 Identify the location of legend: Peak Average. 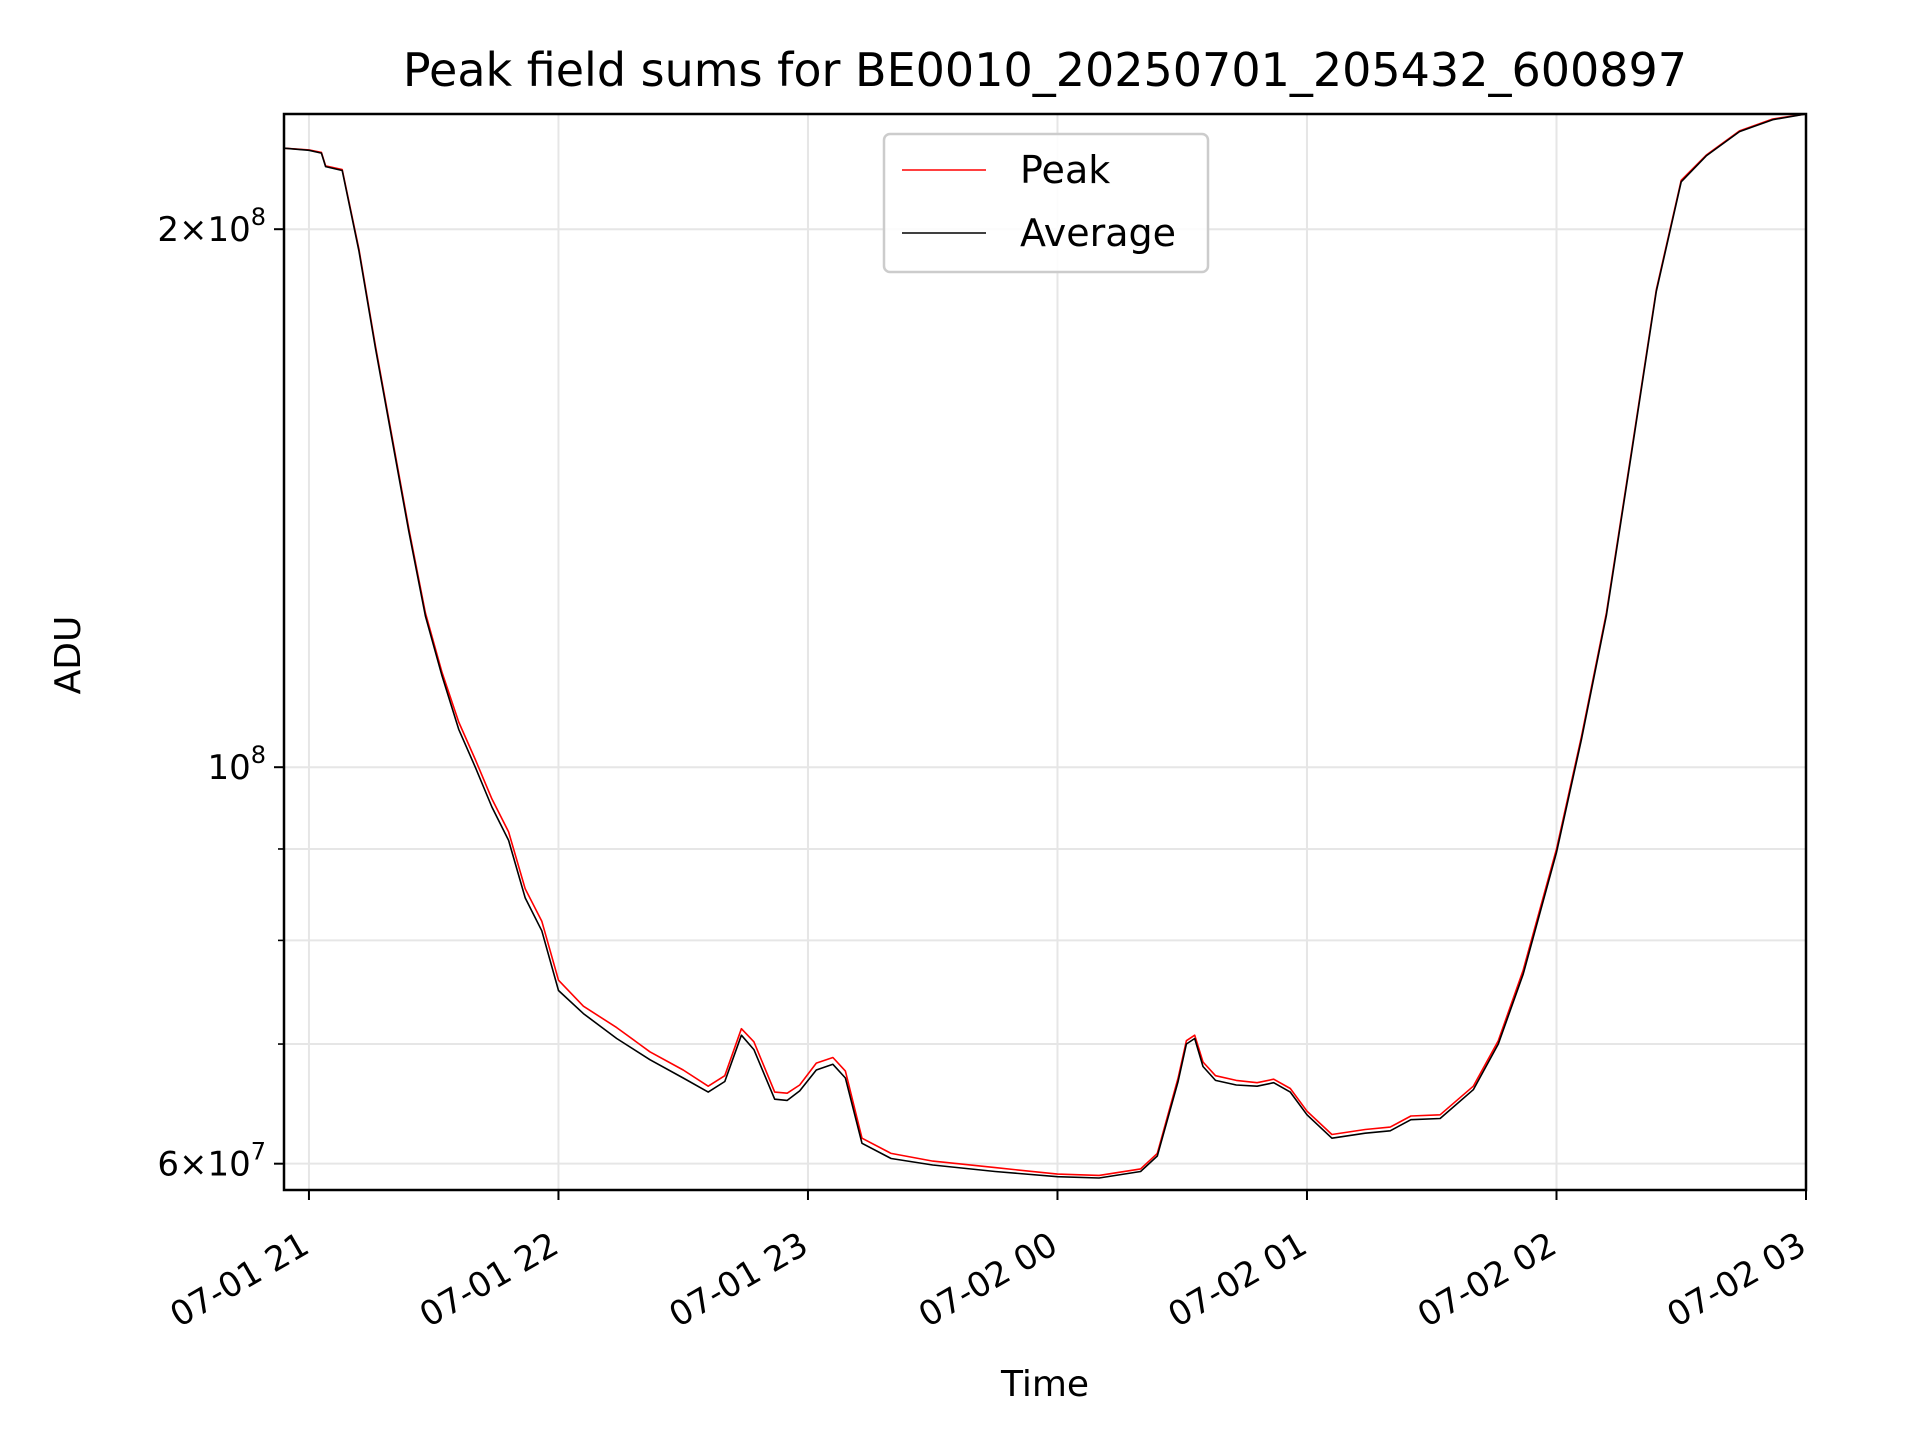
(1046, 203).